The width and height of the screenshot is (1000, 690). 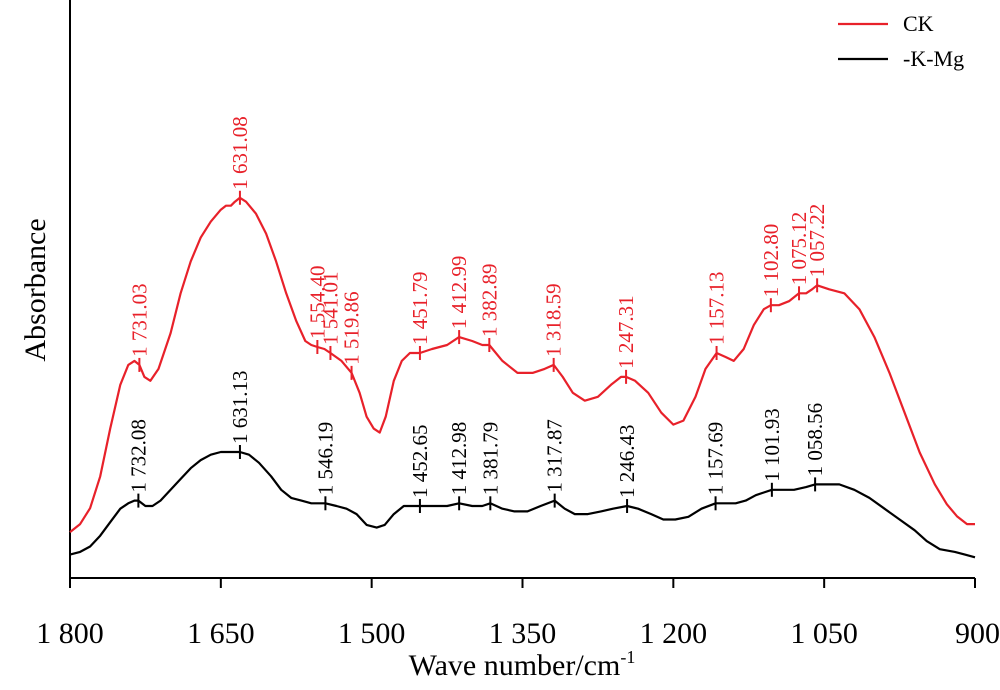 I want to click on x-tick-label: 1 500, so click(x=372, y=633).